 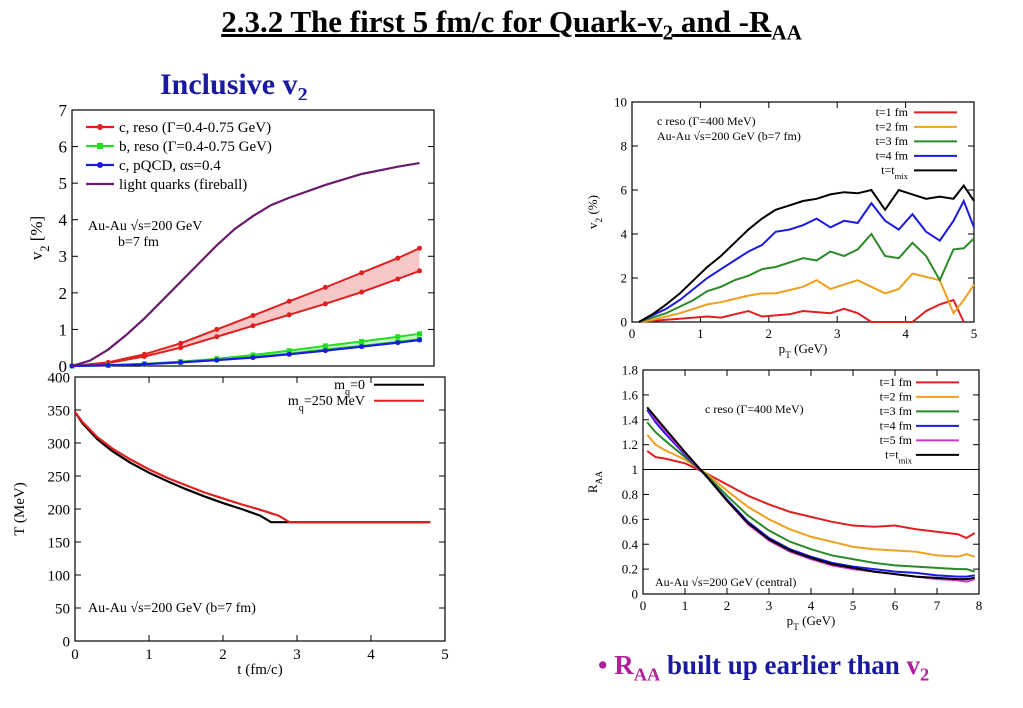 I want to click on y-tick-label: 50, so click(x=62, y=609).